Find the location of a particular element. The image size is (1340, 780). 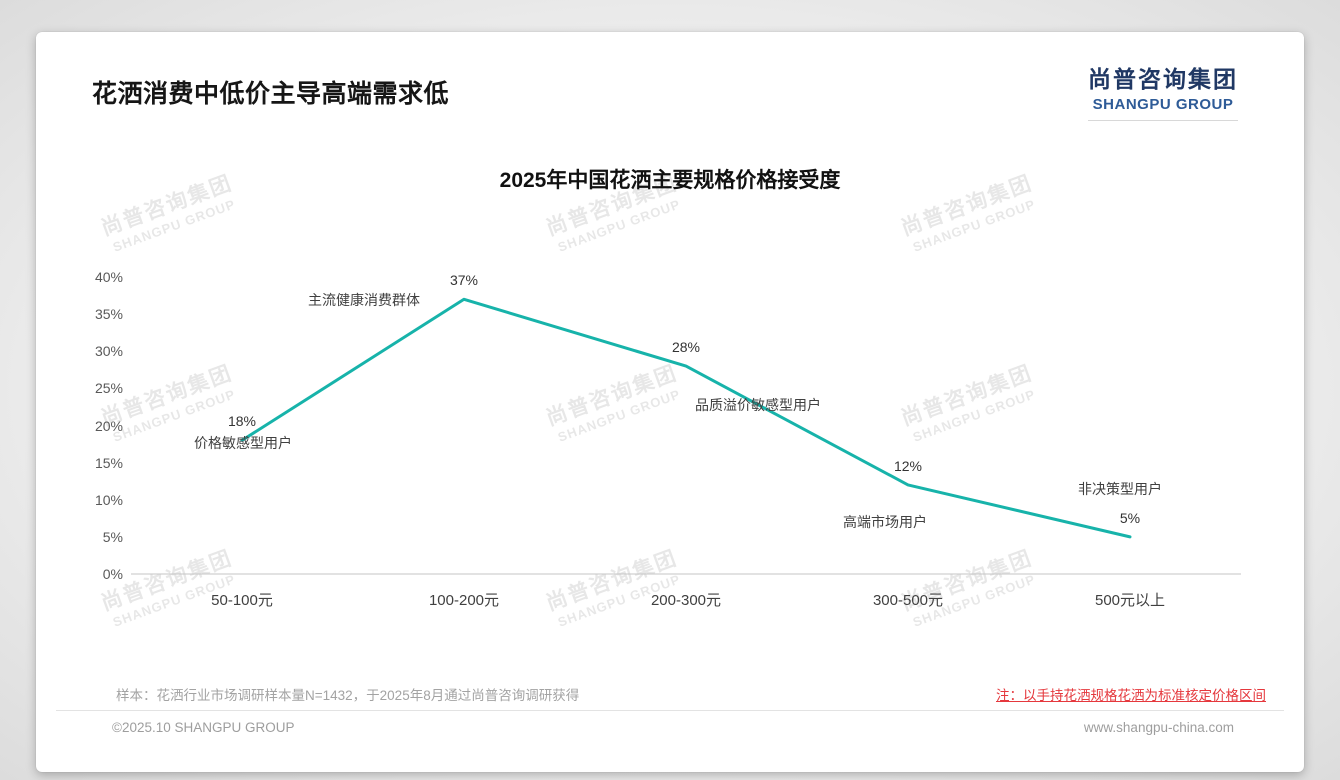

x-axis-label: 50-100元 is located at coordinates (242, 600).